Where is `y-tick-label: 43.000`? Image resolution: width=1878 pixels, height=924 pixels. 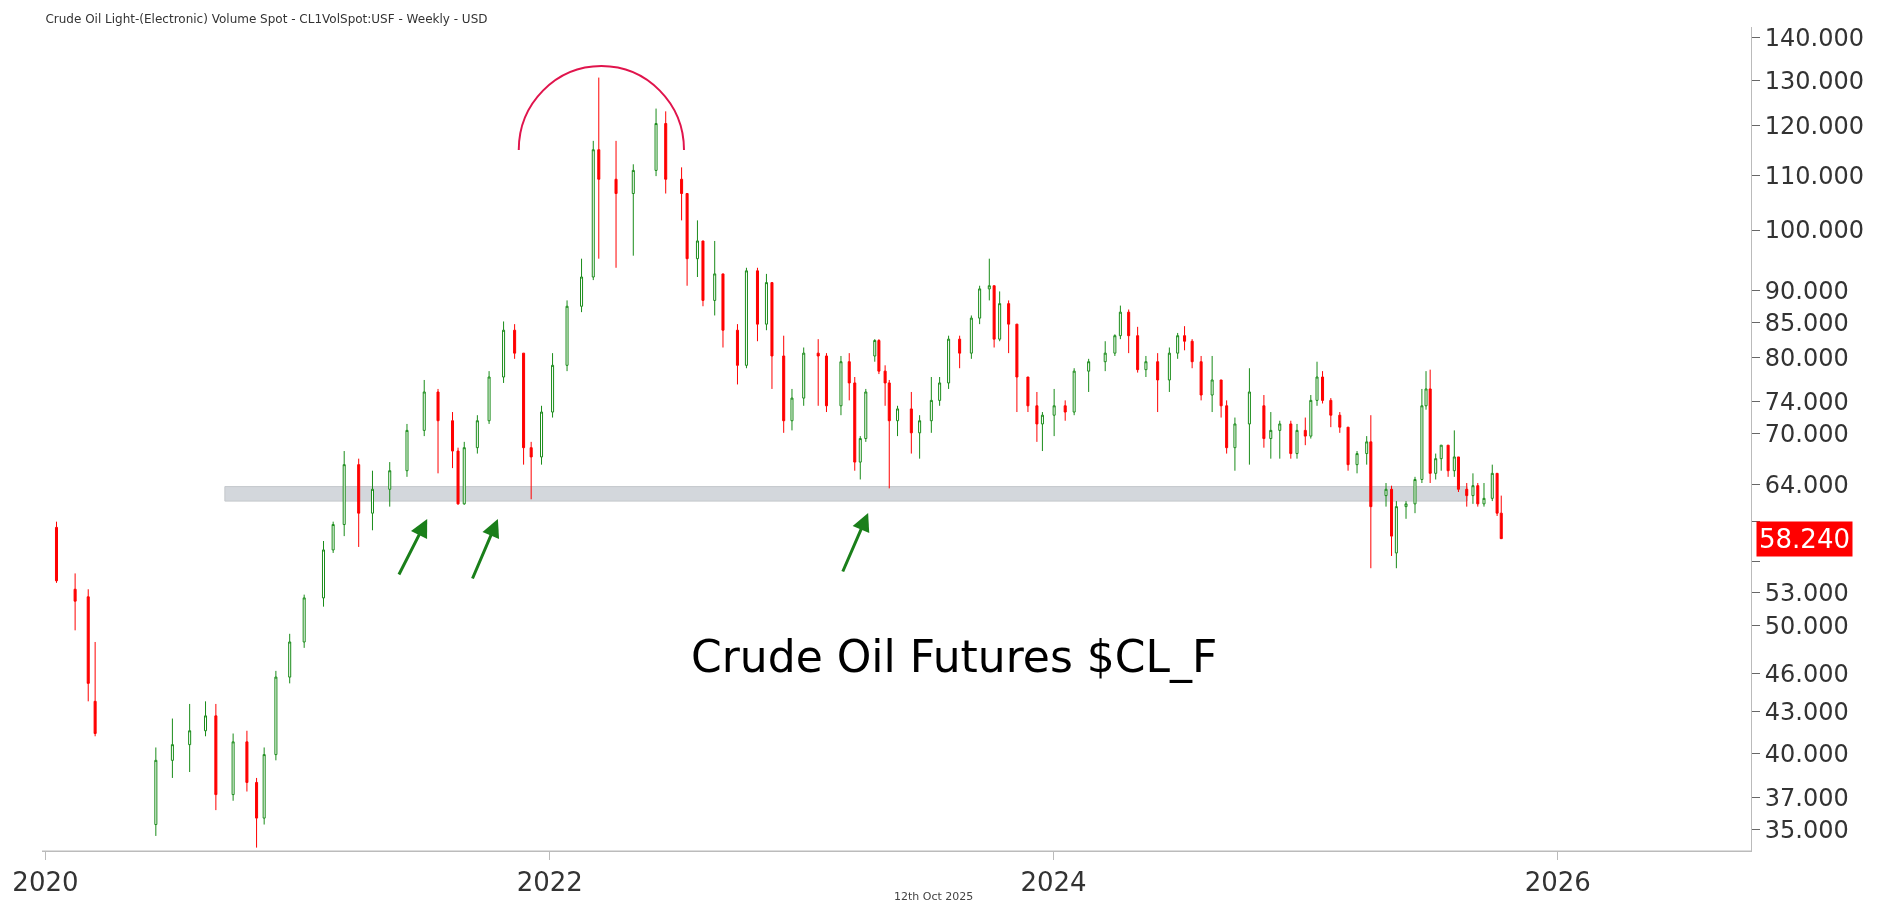 y-tick-label: 43.000 is located at coordinates (1806, 712).